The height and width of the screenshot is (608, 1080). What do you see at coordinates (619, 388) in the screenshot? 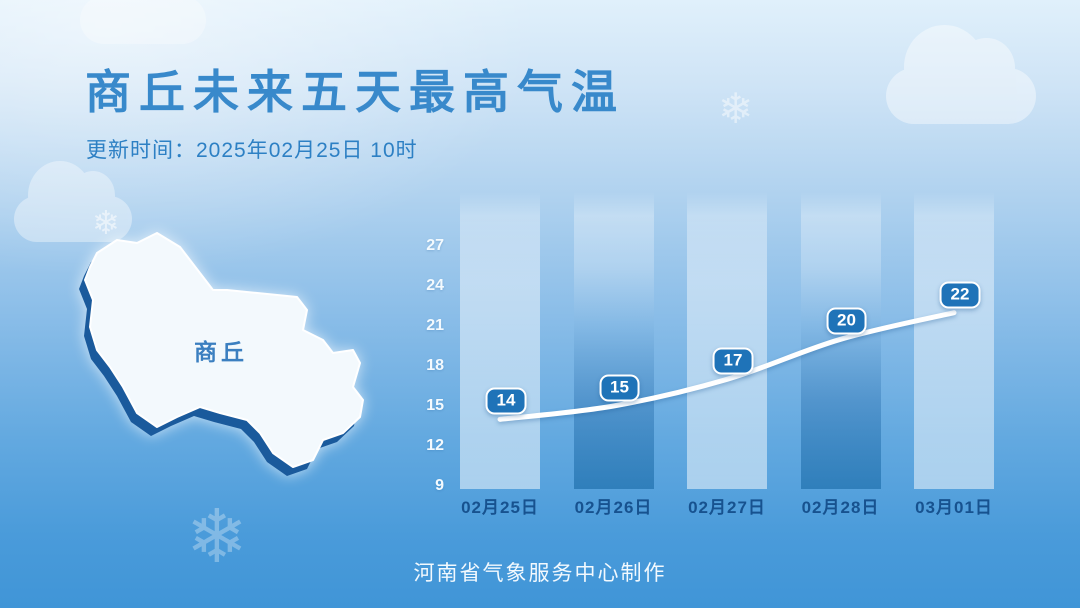
I see `temp-value-badge: 15` at bounding box center [619, 388].